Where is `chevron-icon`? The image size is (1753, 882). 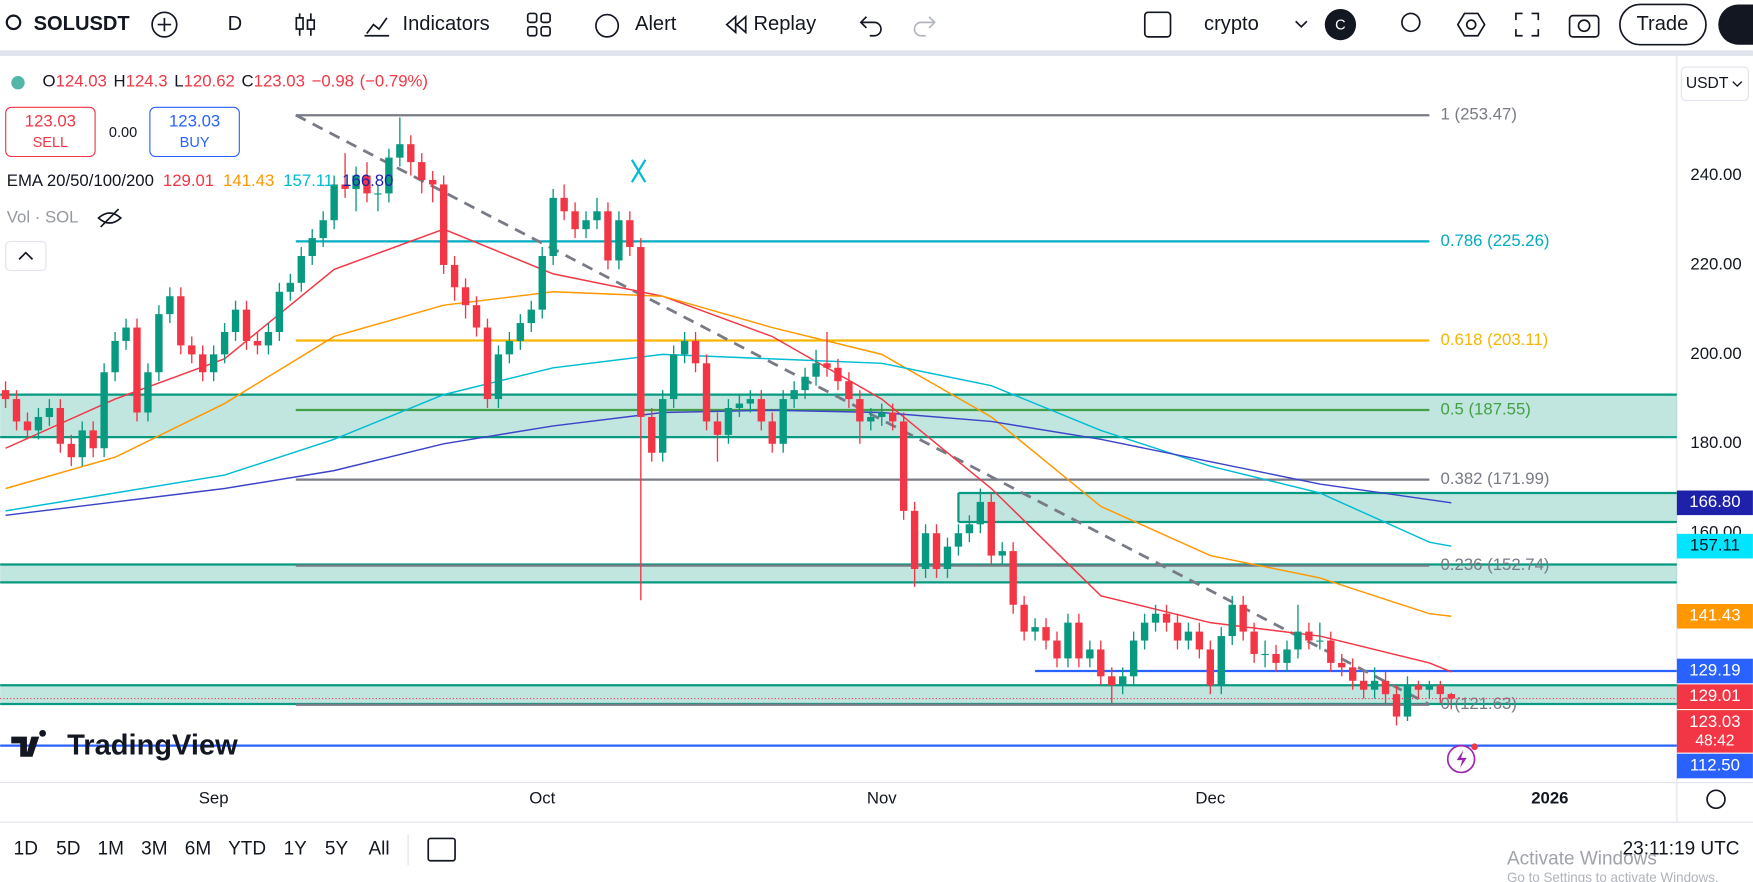
chevron-icon is located at coordinates (26, 255).